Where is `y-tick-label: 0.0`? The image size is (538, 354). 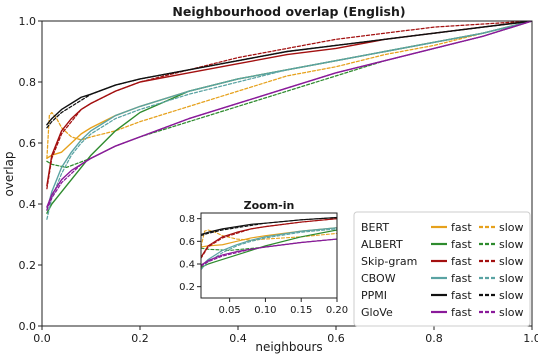
y-tick-label: 0.0 is located at coordinates (28, 326).